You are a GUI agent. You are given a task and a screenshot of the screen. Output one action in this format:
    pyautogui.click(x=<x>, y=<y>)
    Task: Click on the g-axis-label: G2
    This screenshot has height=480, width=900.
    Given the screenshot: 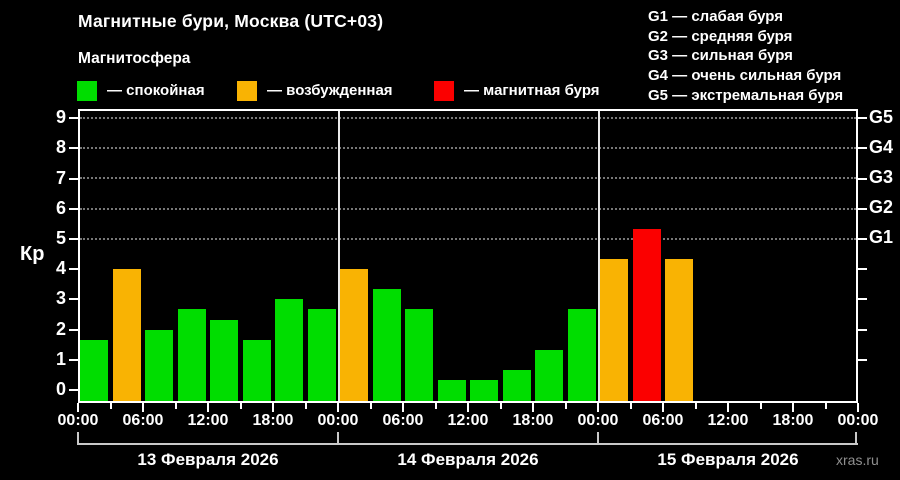 What is the action you would take?
    pyautogui.click(x=881, y=207)
    